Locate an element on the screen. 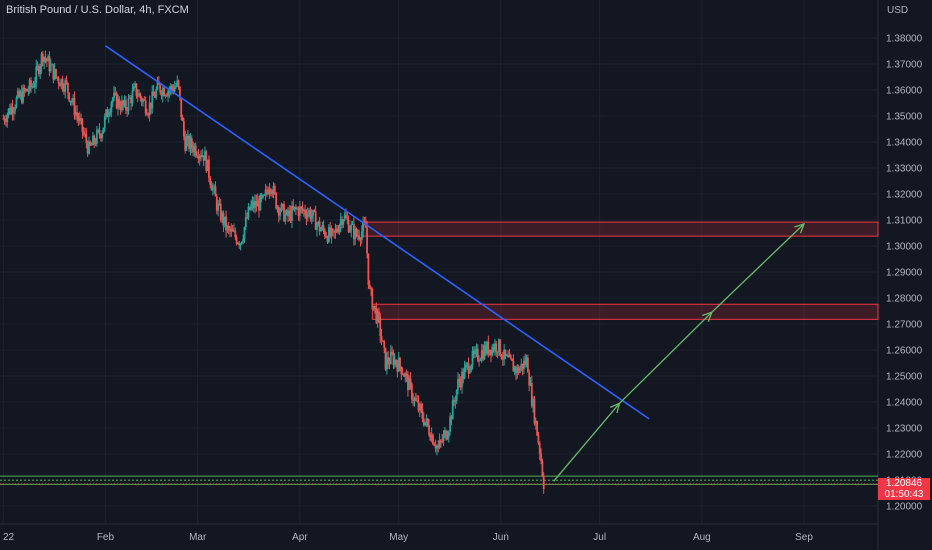  y-tick-label: 1.22000 is located at coordinates (904, 455).